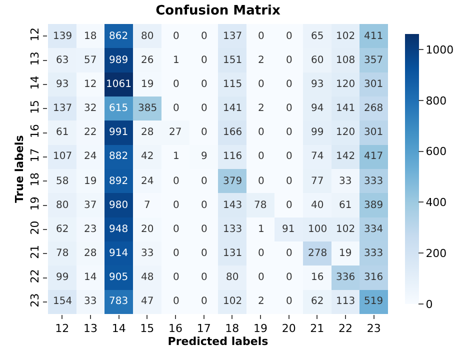 The width and height of the screenshot is (474, 354). I want to click on data-label: 47, so click(147, 301).